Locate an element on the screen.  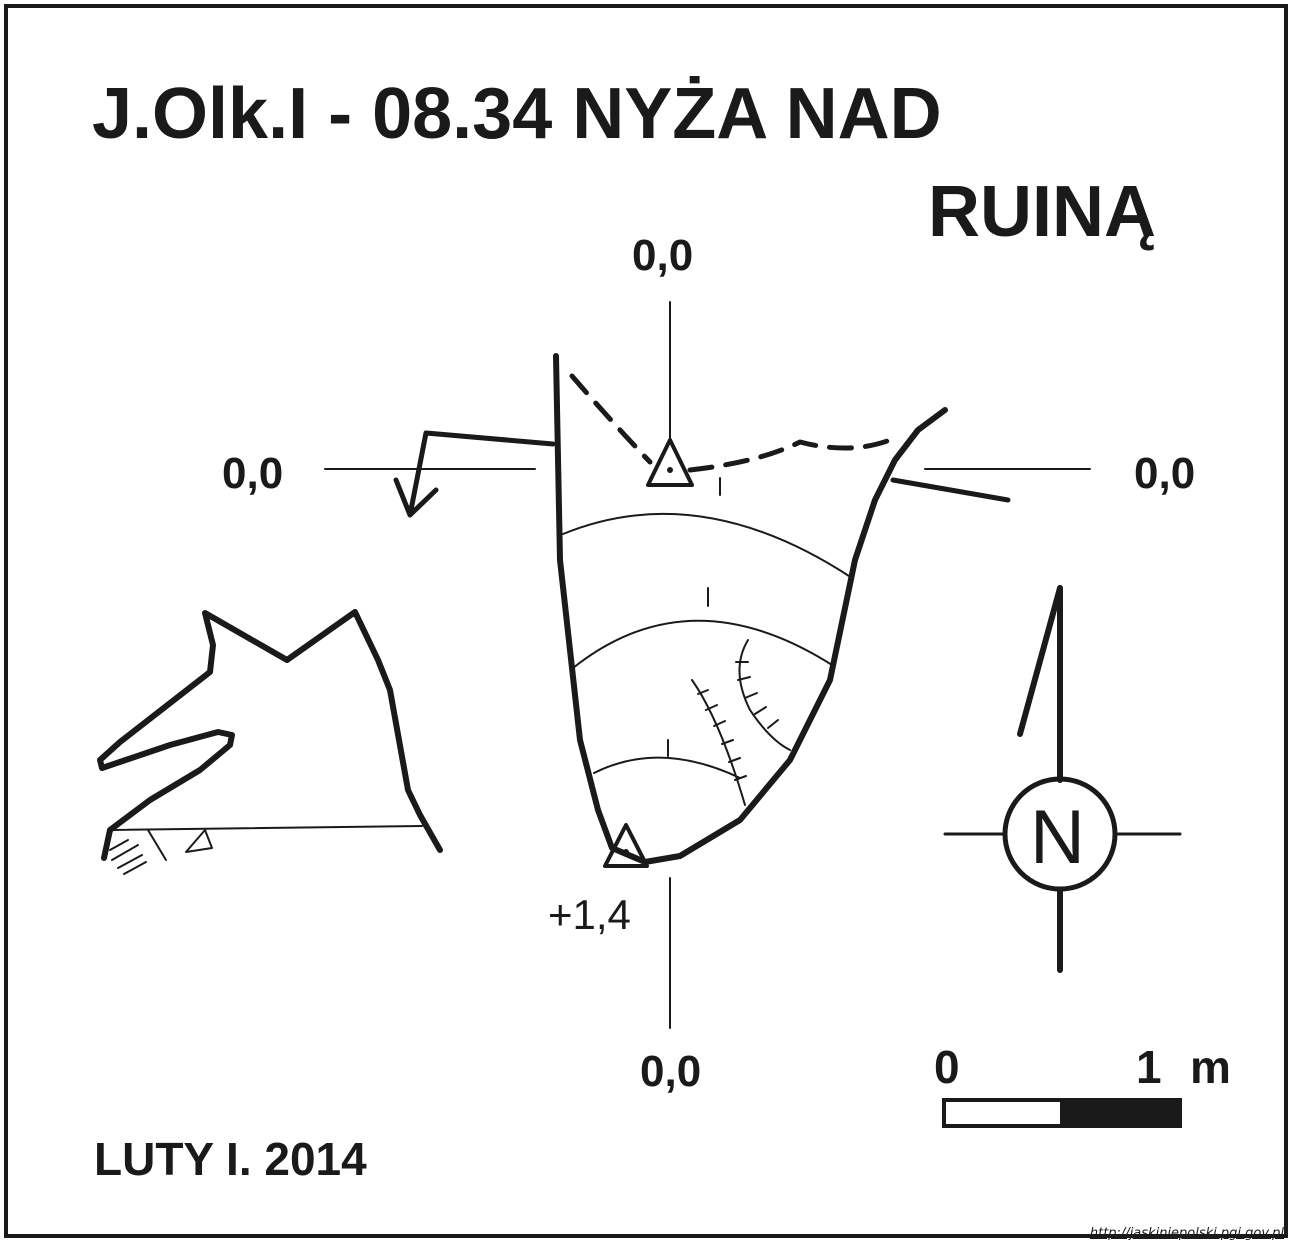
map-title-line2: RUINĄ is located at coordinates (1042, 212).